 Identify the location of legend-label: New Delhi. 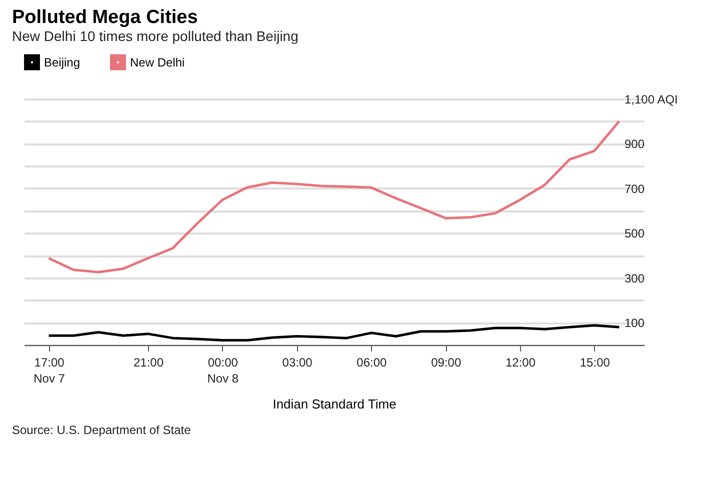
(157, 62).